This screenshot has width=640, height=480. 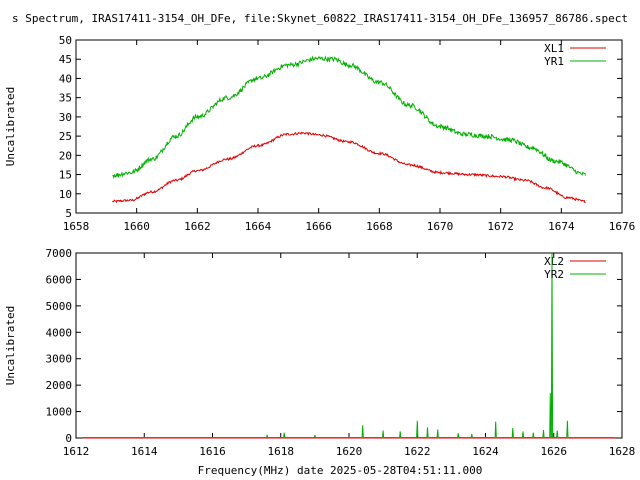 I want to click on p1-y-tick-label: 4000, so click(x=59, y=332).